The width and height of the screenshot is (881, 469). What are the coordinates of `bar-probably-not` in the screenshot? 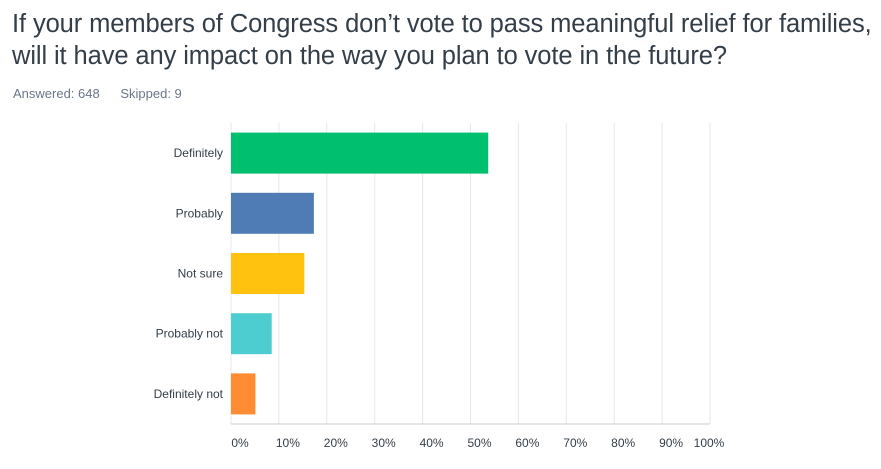 It's located at (251, 334).